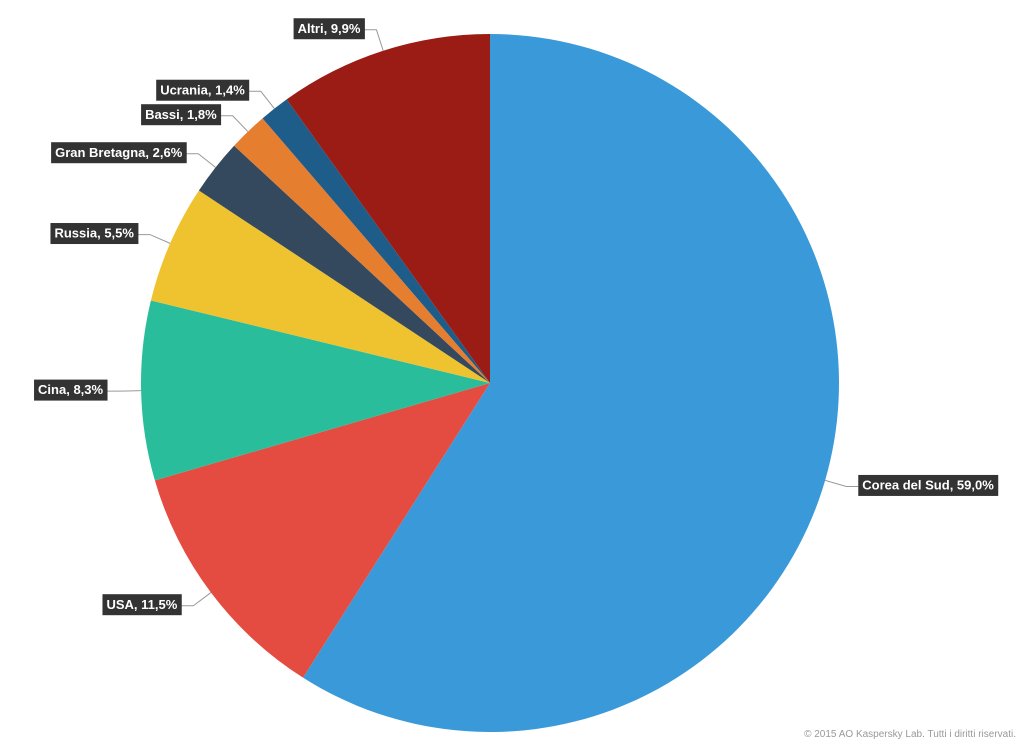  I want to click on data-label: Ucrania, 1,4%, so click(202, 90).